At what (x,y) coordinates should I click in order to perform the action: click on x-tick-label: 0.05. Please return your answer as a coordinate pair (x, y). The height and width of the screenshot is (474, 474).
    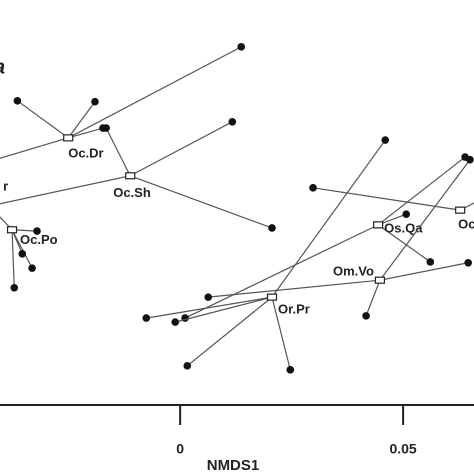
    Looking at the image, I should click on (402, 449).